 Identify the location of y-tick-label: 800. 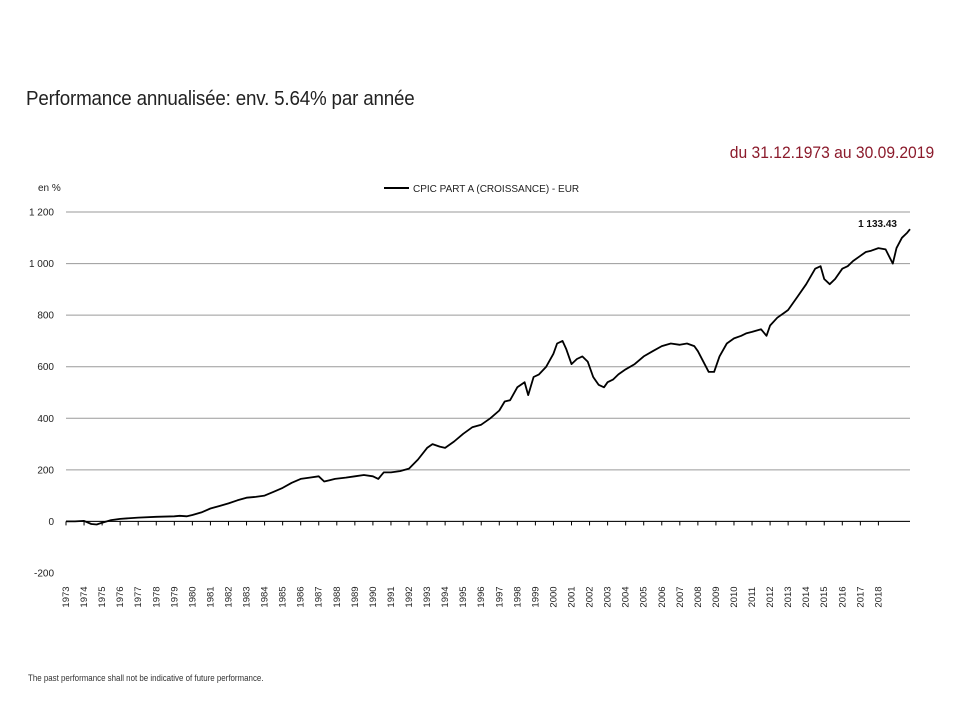
(45, 316).